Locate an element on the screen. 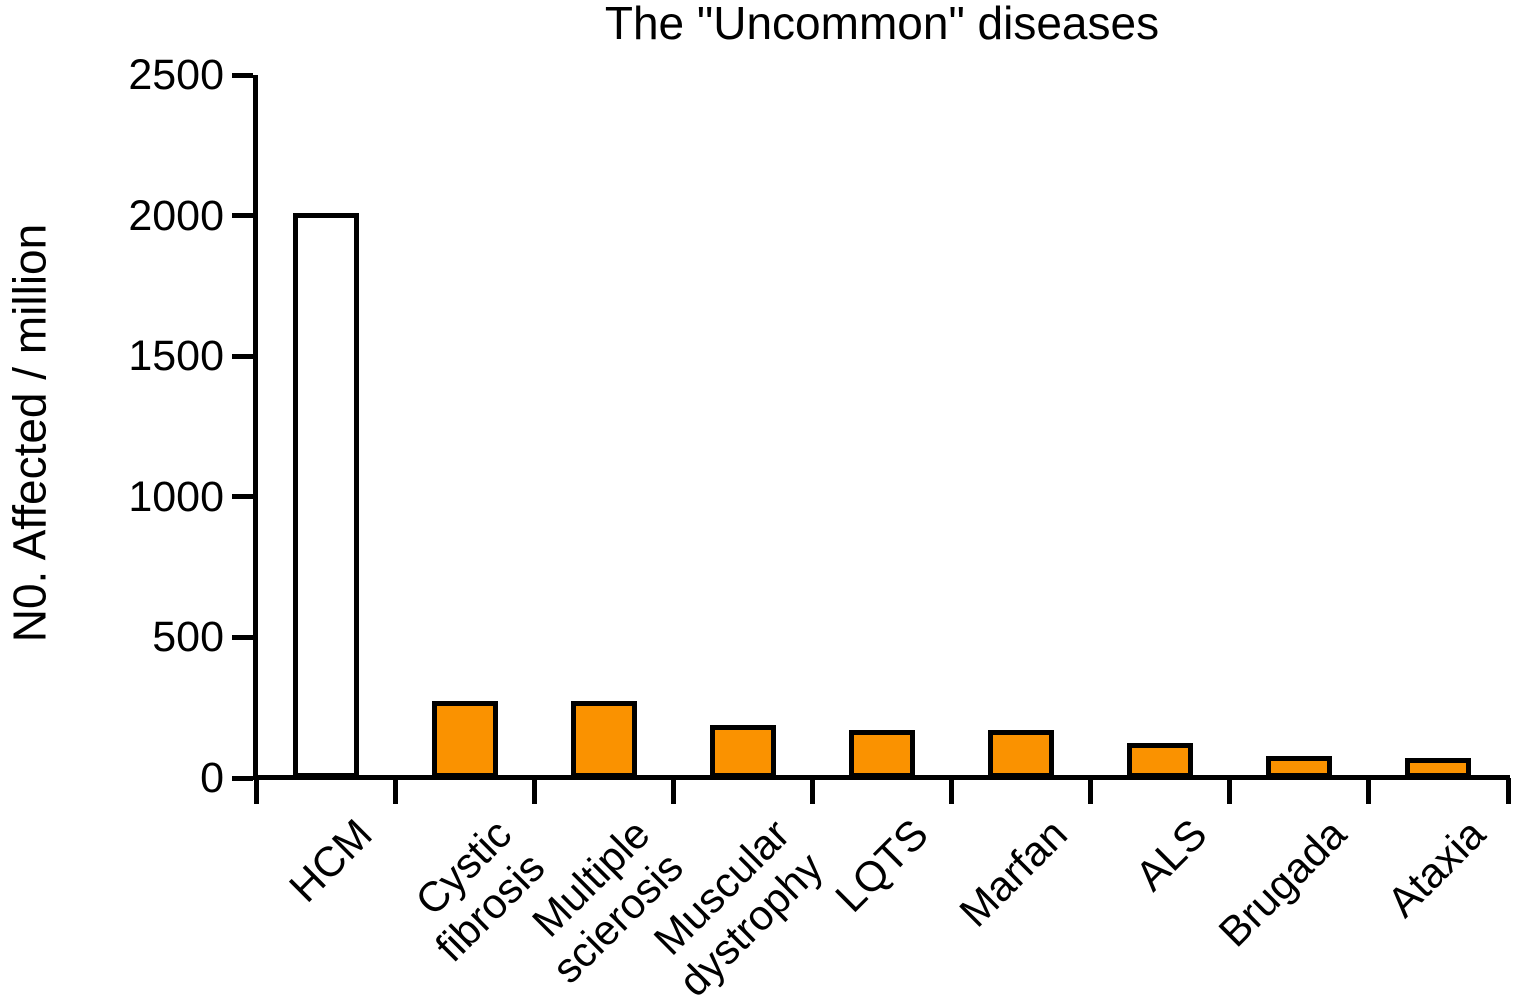  y-tick-label-2000: 2000 is located at coordinates (176, 215).